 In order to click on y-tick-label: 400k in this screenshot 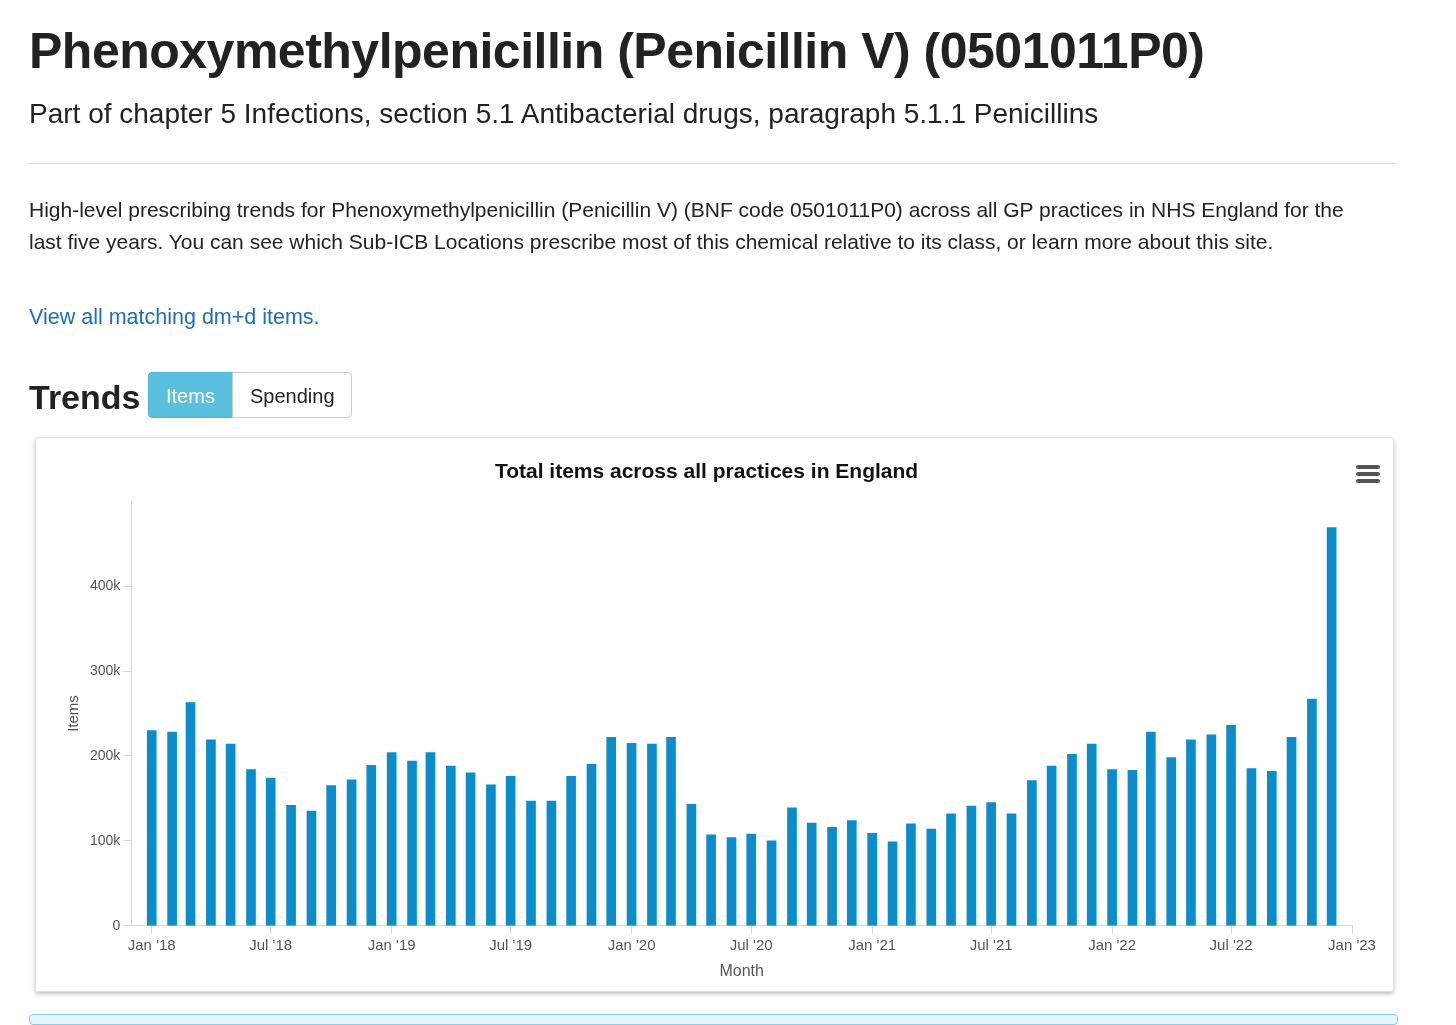, I will do `click(106, 584)`.